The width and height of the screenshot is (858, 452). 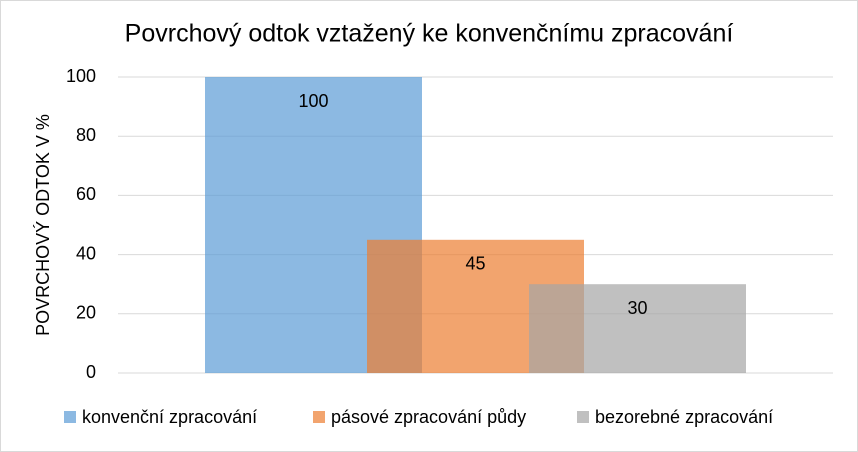 I want to click on legend-label: pásové zpracování půdy, so click(x=428, y=417).